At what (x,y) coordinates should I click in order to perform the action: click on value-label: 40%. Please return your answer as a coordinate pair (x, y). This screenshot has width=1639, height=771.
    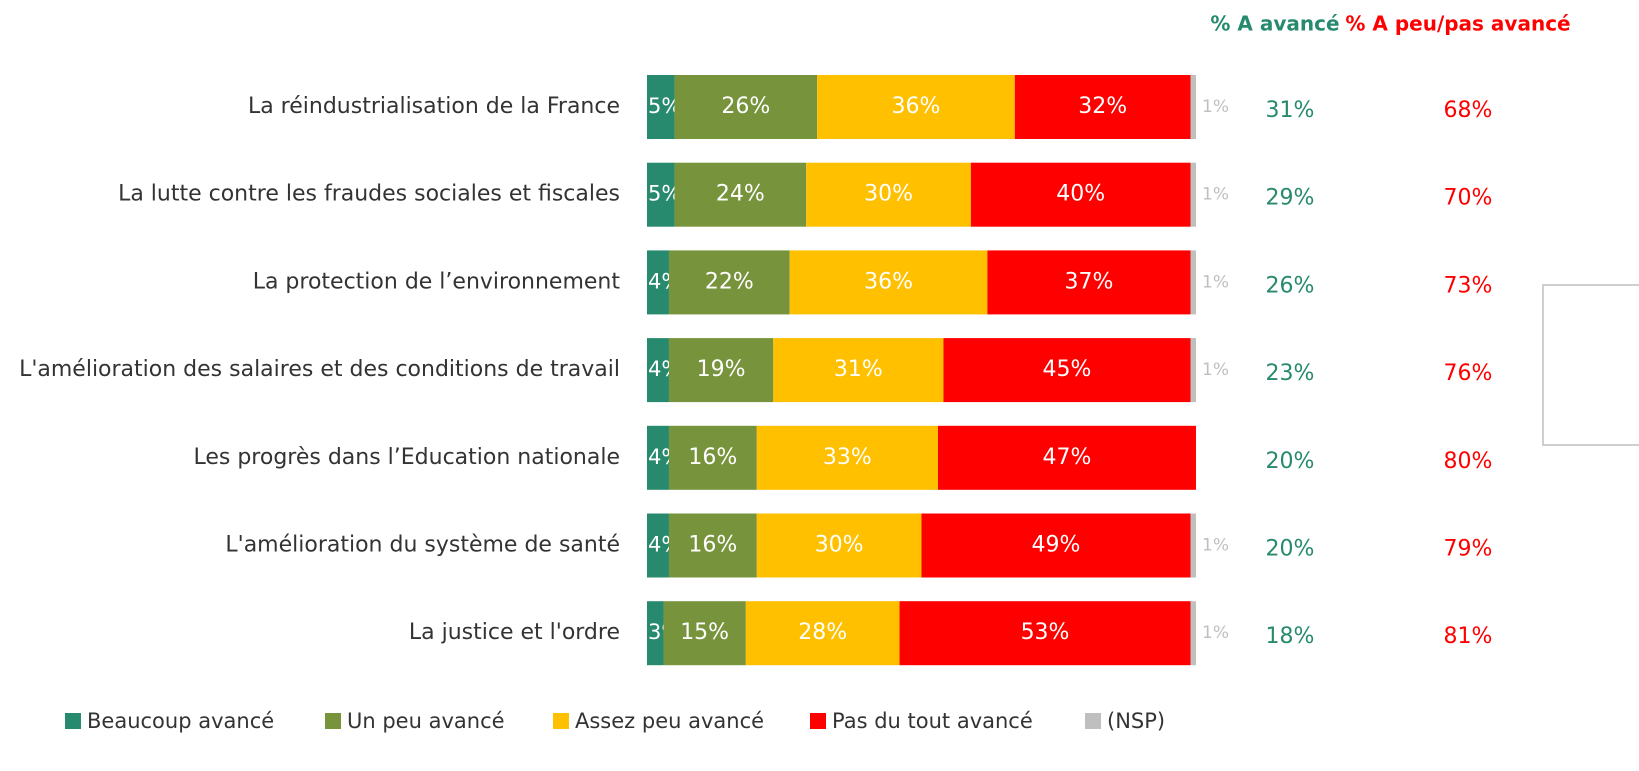
    Looking at the image, I should click on (1080, 194).